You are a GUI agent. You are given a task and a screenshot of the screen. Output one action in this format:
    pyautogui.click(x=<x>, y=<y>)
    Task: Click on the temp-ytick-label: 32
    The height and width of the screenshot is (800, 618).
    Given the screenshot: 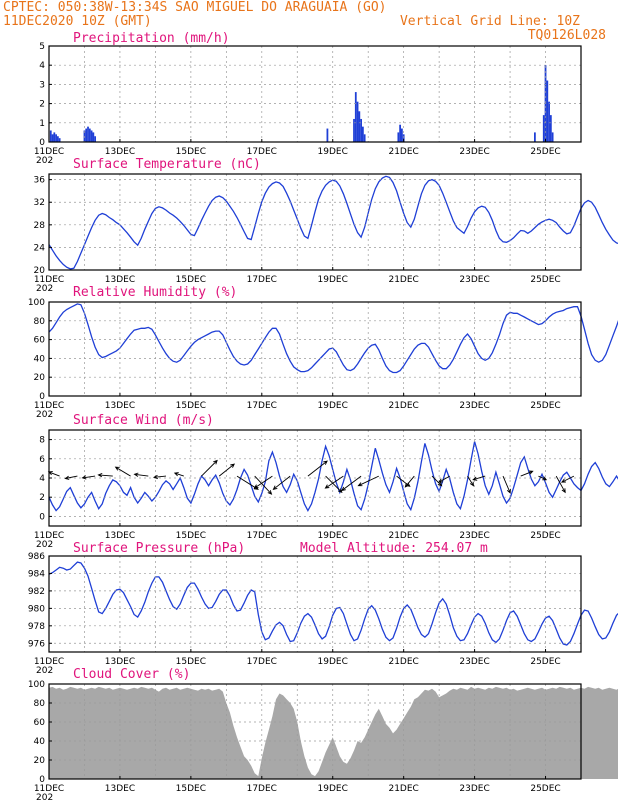 What is the action you would take?
    pyautogui.click(x=39, y=203)
    